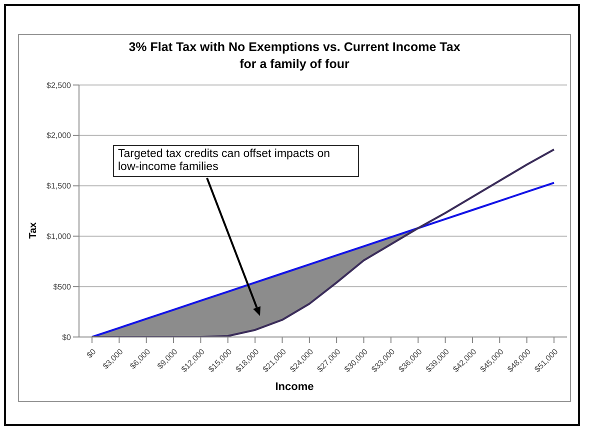  Describe the element at coordinates (67, 337) in the screenshot. I see `y-tick-label: $0` at that location.